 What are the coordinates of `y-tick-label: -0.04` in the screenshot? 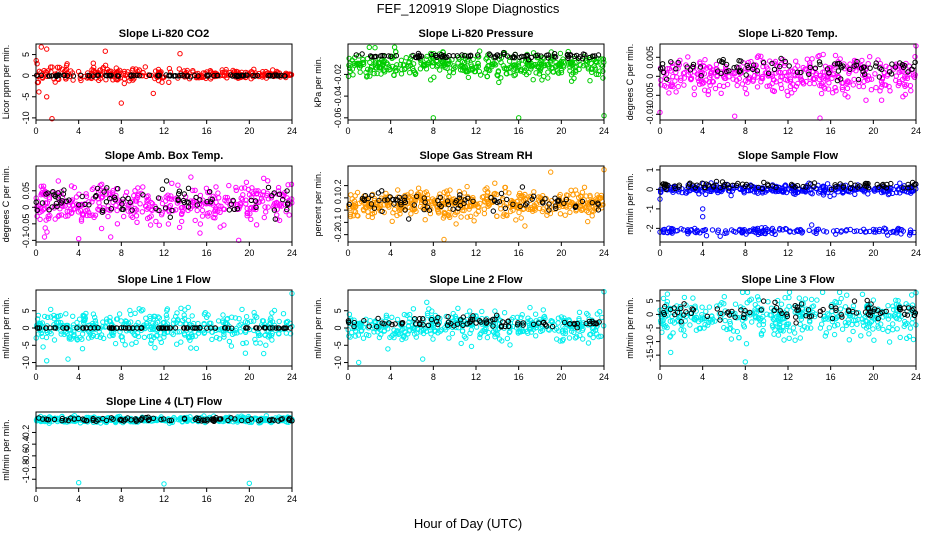 It's located at (338, 96).